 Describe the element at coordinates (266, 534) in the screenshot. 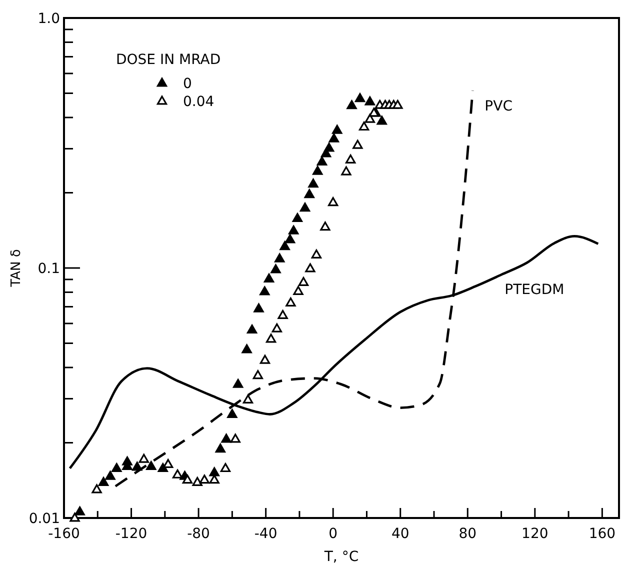

I see `x-tick-label: -40` at that location.